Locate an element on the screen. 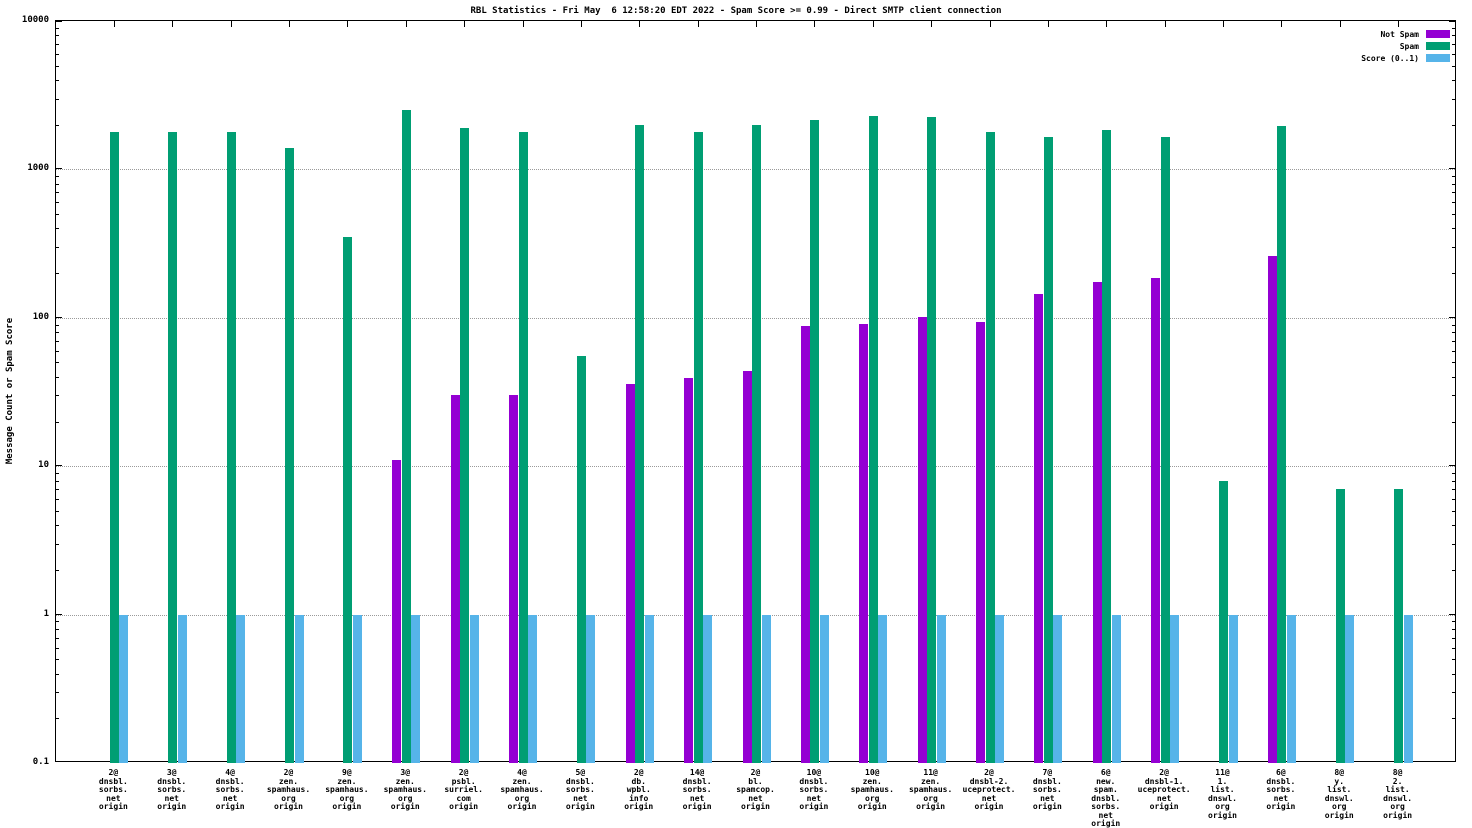 This screenshot has width=1472, height=828. legend-item: Not Spam is located at coordinates (1405, 34).